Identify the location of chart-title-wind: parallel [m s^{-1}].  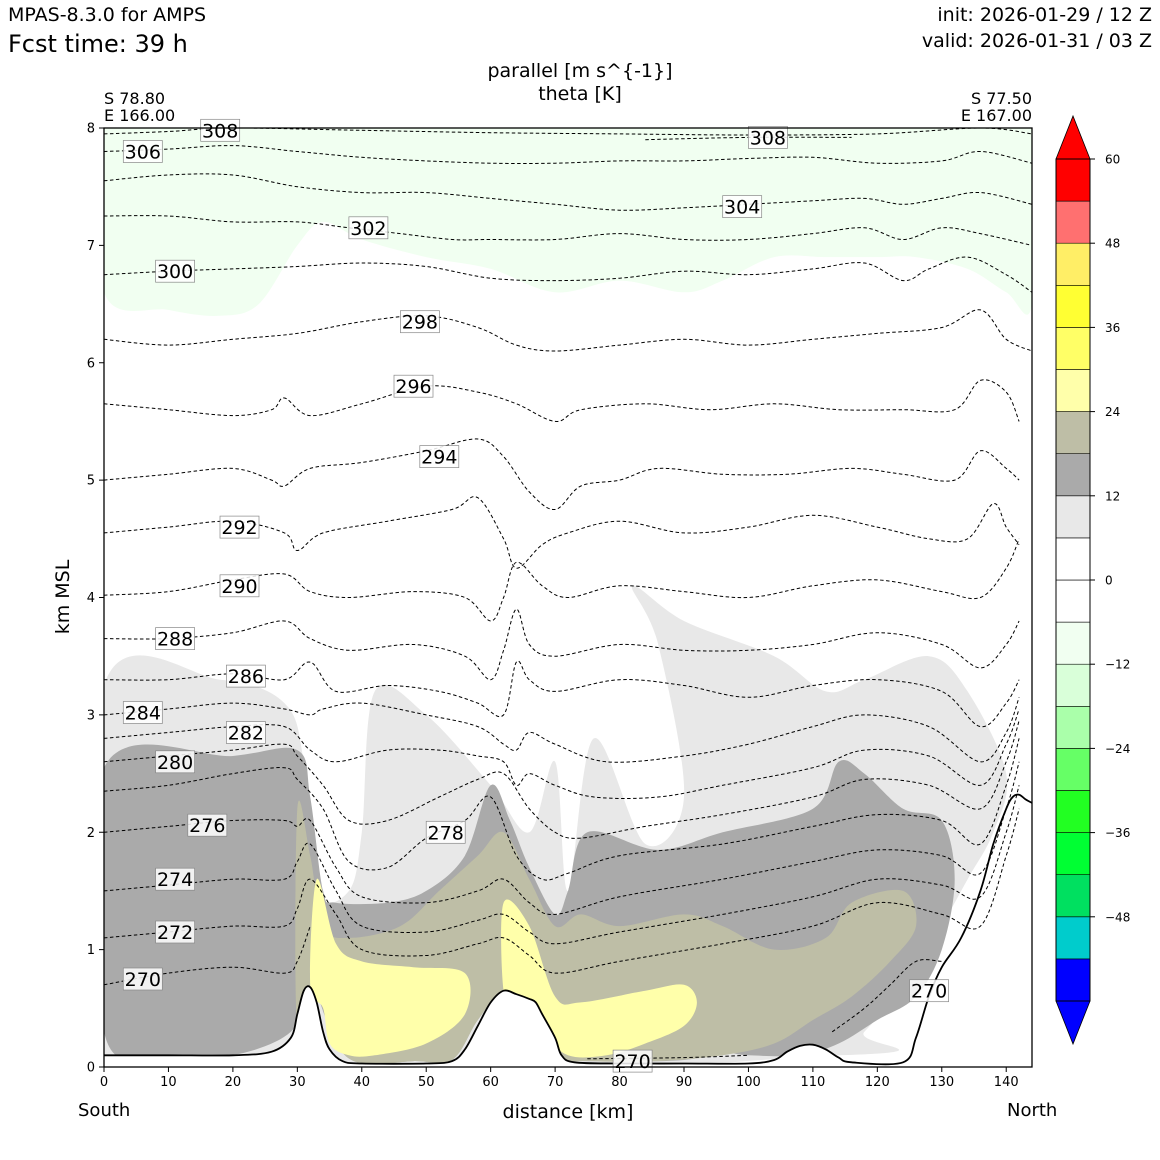
(580, 71).